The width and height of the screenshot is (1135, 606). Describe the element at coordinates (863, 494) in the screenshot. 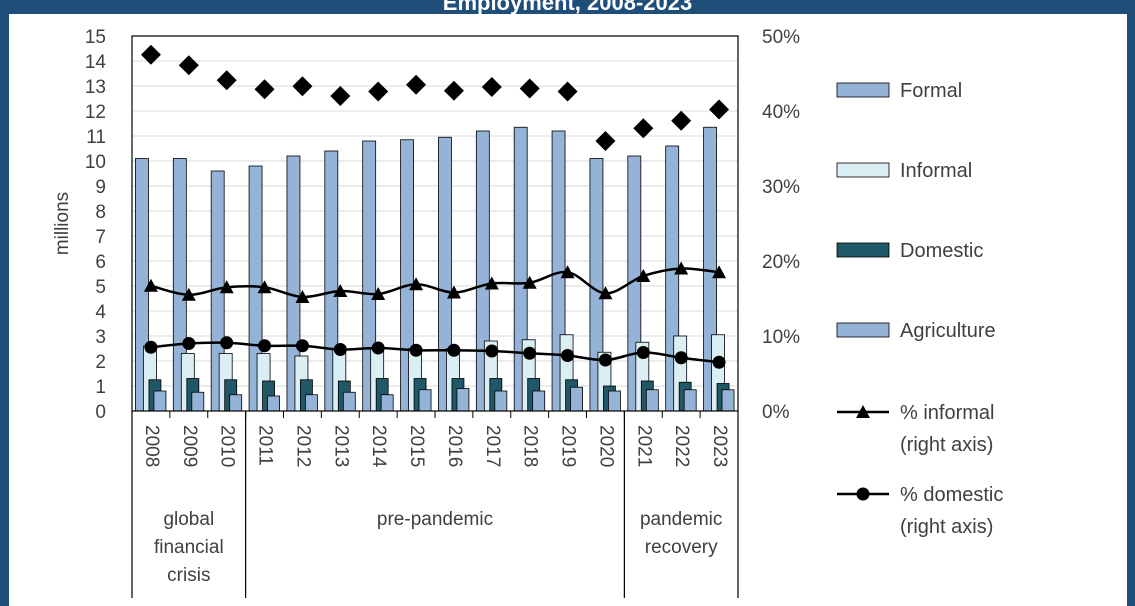

I see `legend-marker-domestic` at that location.